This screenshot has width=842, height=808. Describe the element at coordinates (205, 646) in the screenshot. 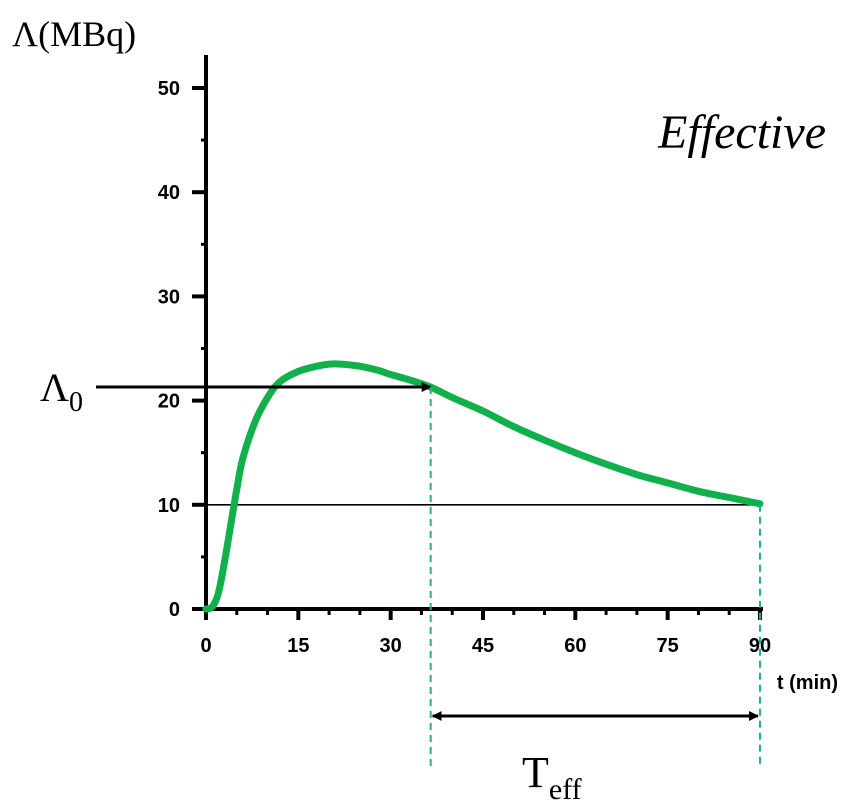

I see `x-tick-label: 0` at that location.